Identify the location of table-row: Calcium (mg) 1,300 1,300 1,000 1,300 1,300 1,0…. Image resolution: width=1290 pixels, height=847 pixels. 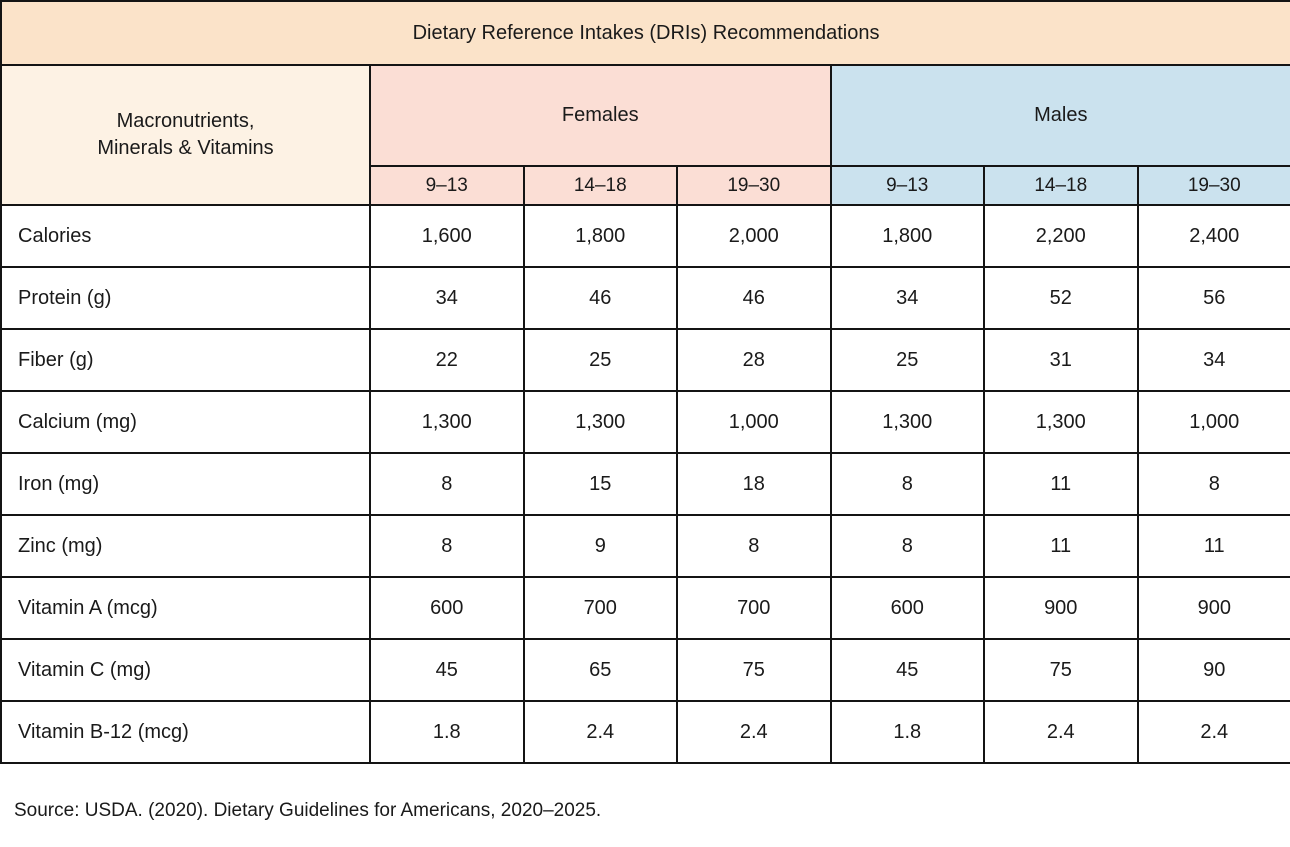
(645, 422).